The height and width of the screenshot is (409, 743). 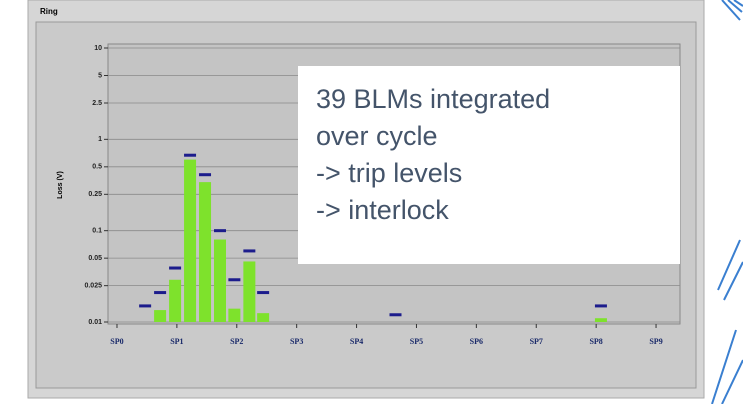 What do you see at coordinates (95, 322) in the screenshot?
I see `y-tick-label: 0.01` at bounding box center [95, 322].